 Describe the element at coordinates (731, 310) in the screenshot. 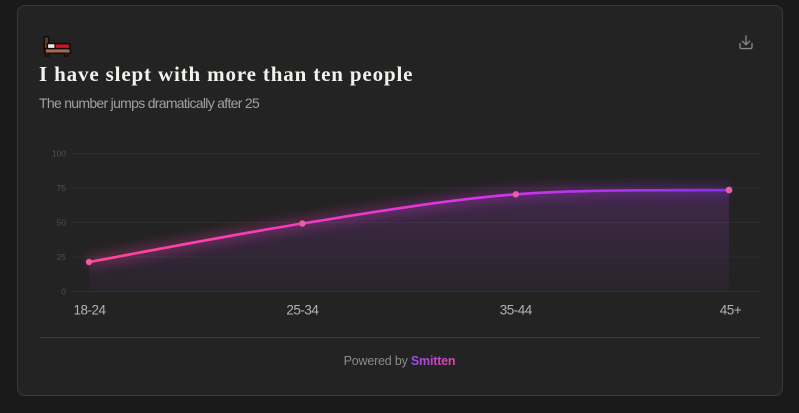

I see `svg-text: 45+` at that location.